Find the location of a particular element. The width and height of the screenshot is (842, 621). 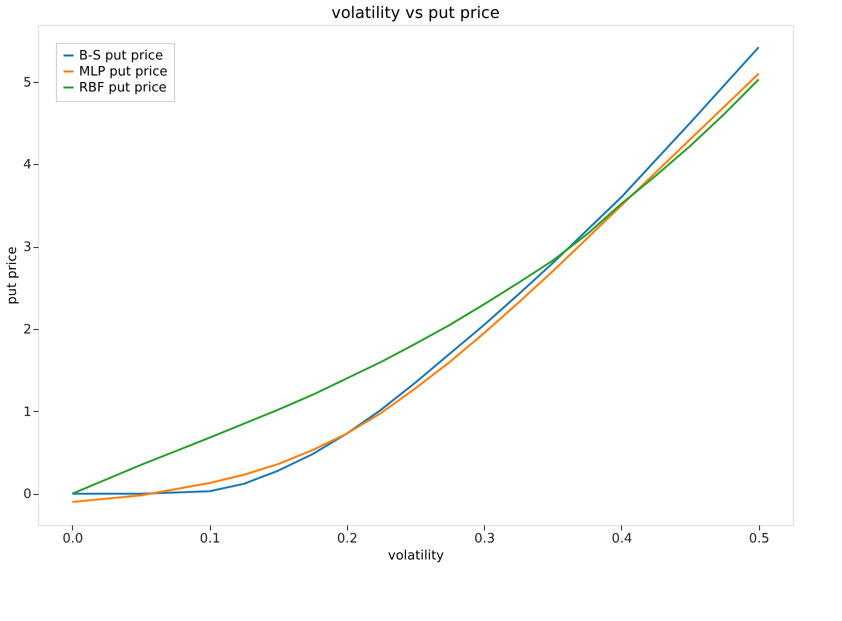

y-tick-label: 4 is located at coordinates (27, 165).